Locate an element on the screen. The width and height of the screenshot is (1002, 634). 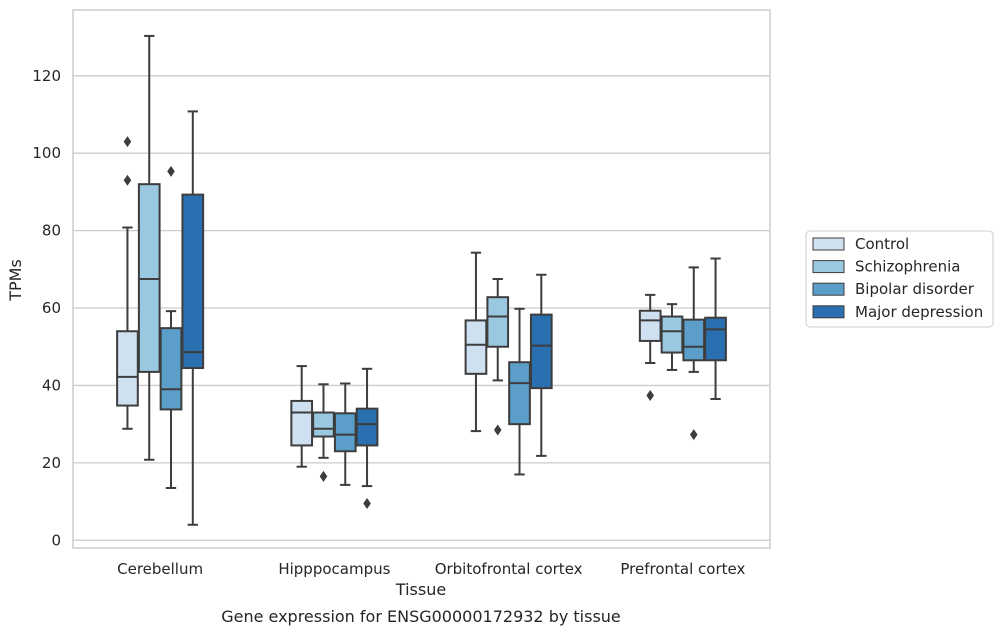
y-tick-label-100: 100 is located at coordinates (46, 153).